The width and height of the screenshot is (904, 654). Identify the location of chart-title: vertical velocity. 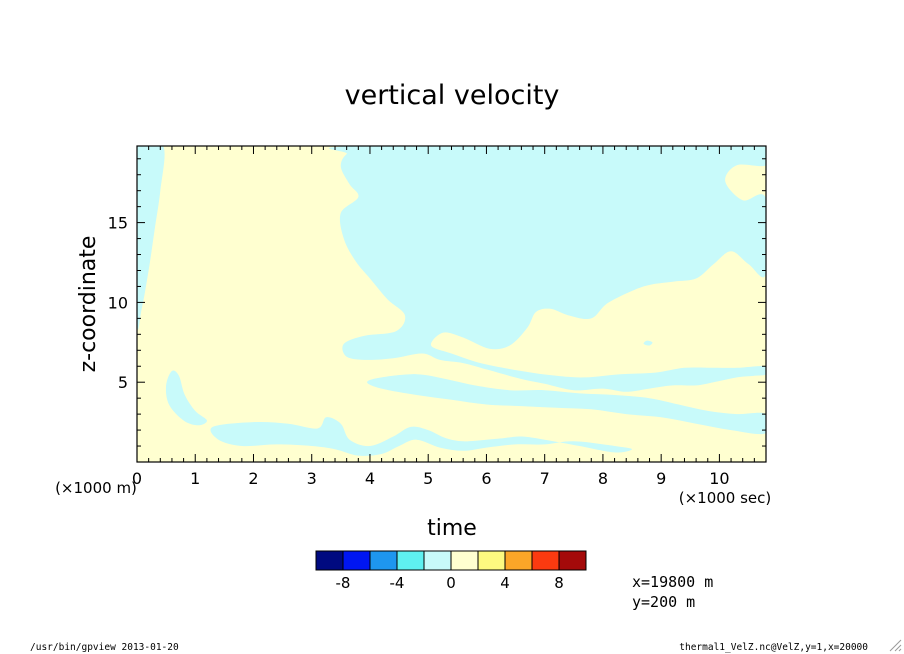
(452, 95).